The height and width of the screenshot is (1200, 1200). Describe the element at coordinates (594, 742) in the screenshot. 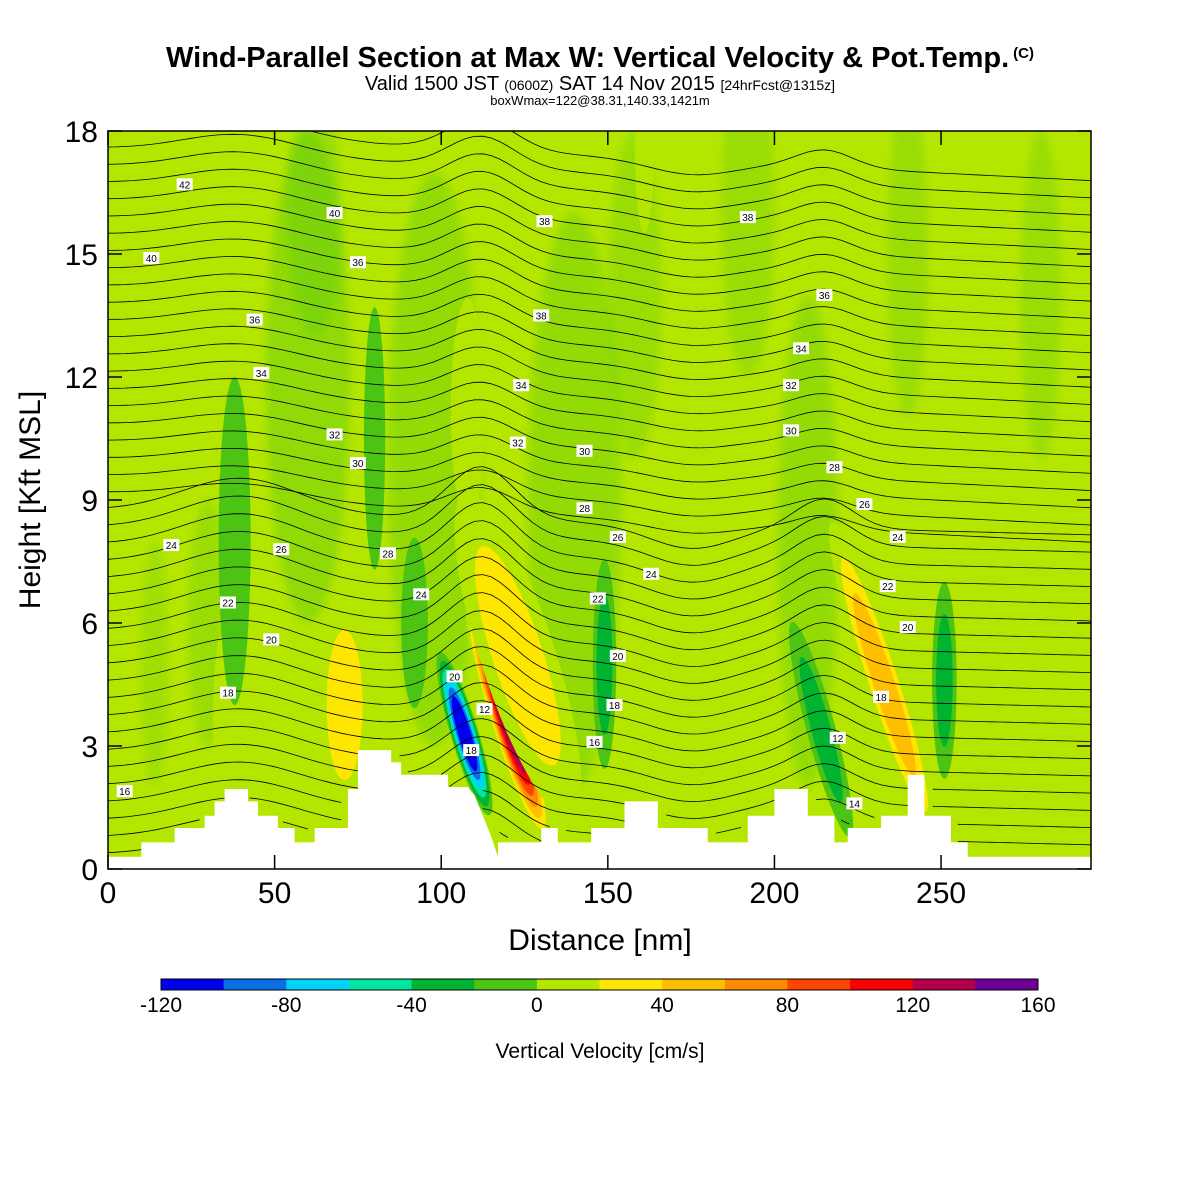

I see `contour-label: 16` at that location.